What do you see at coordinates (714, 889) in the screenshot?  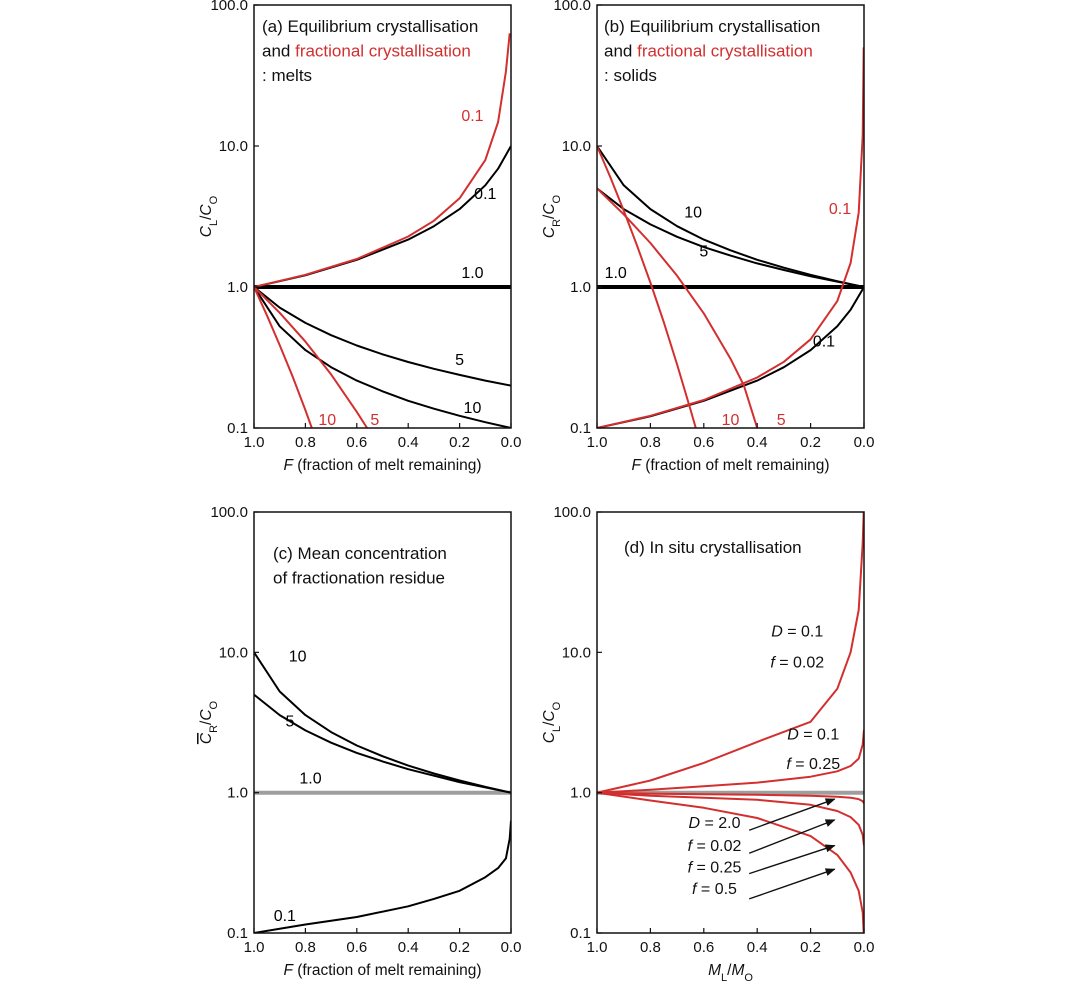 I see `curve-label: f = 0.5` at bounding box center [714, 889].